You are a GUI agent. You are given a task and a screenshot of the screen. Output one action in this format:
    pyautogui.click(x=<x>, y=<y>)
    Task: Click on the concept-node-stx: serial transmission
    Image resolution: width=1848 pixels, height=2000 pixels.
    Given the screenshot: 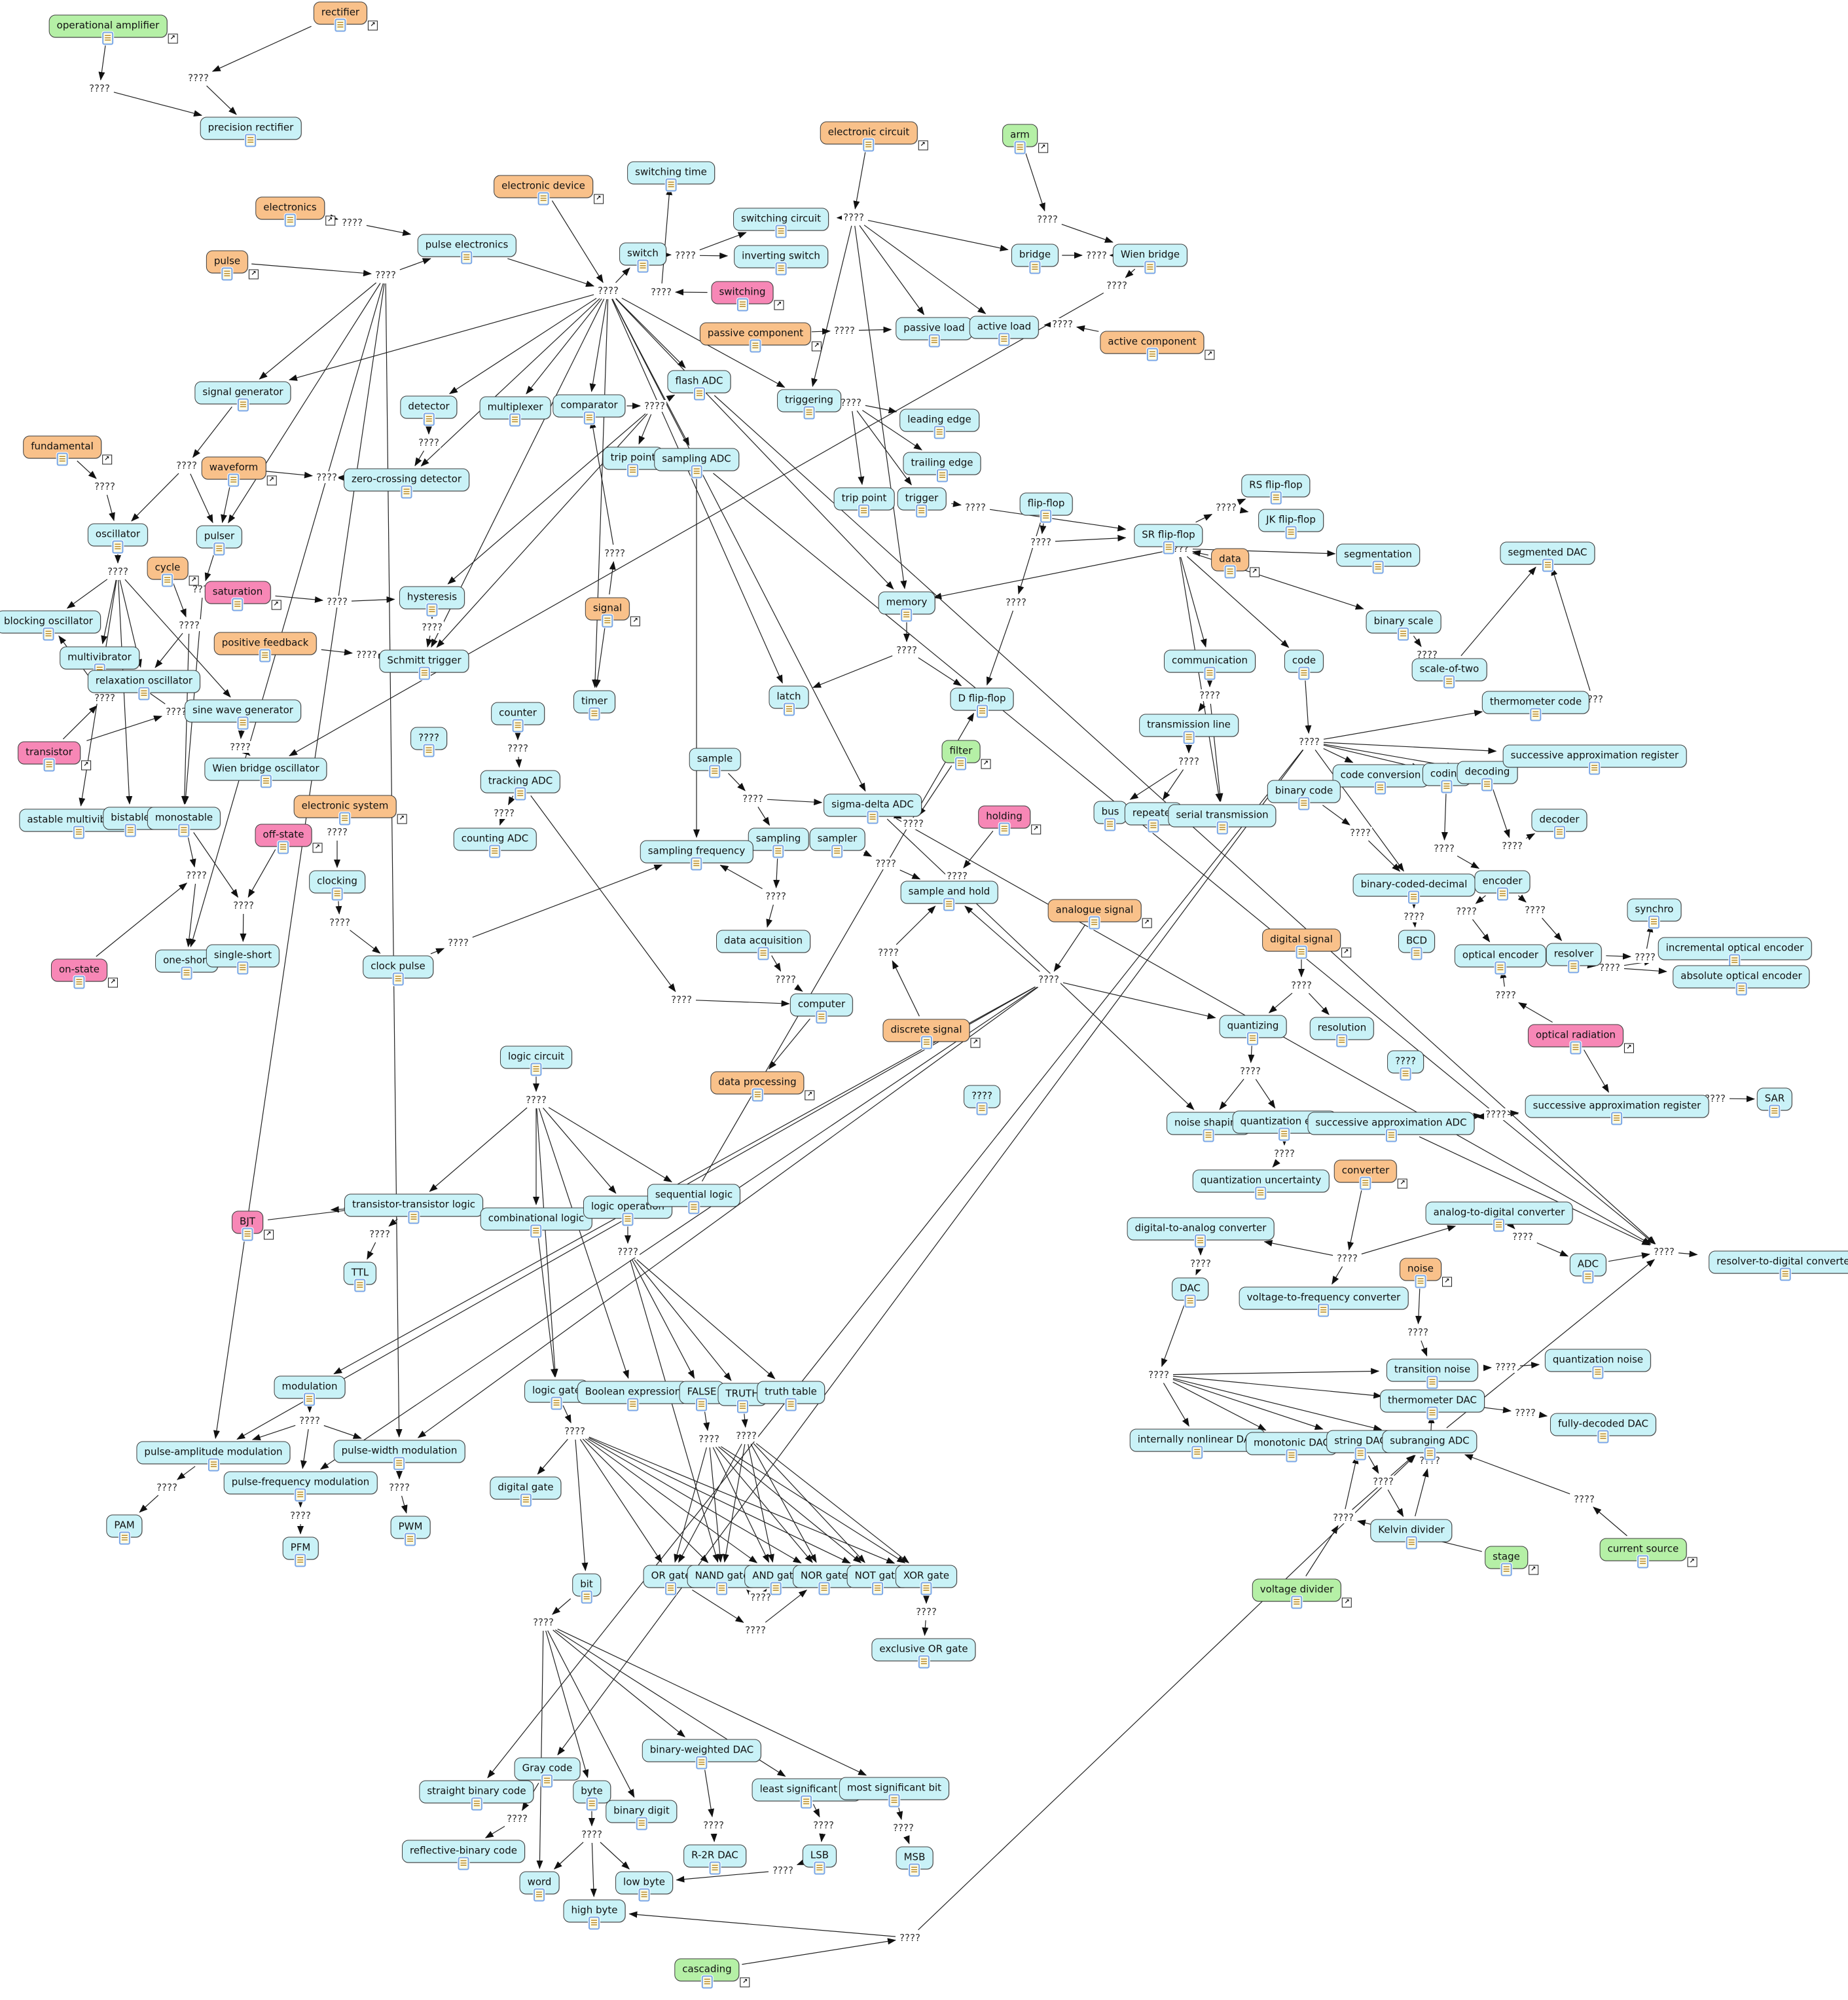 What is the action you would take?
    pyautogui.click(x=1222, y=820)
    